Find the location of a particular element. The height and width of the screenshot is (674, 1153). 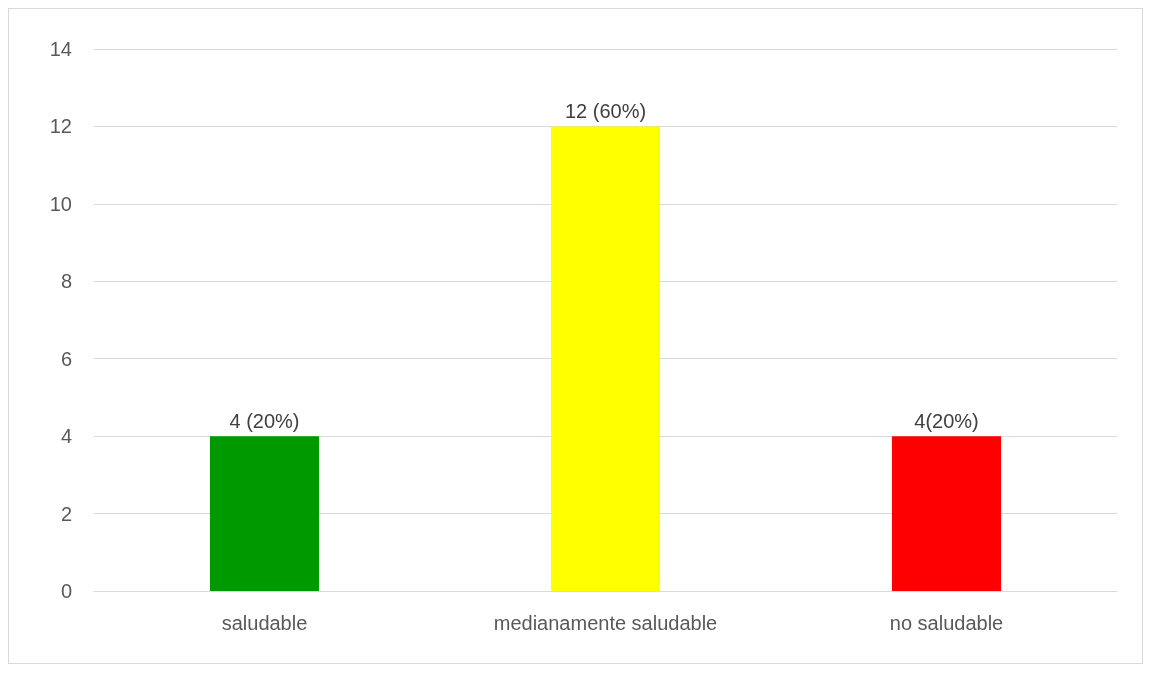

y-tick-label: 0 is located at coordinates (66, 591).